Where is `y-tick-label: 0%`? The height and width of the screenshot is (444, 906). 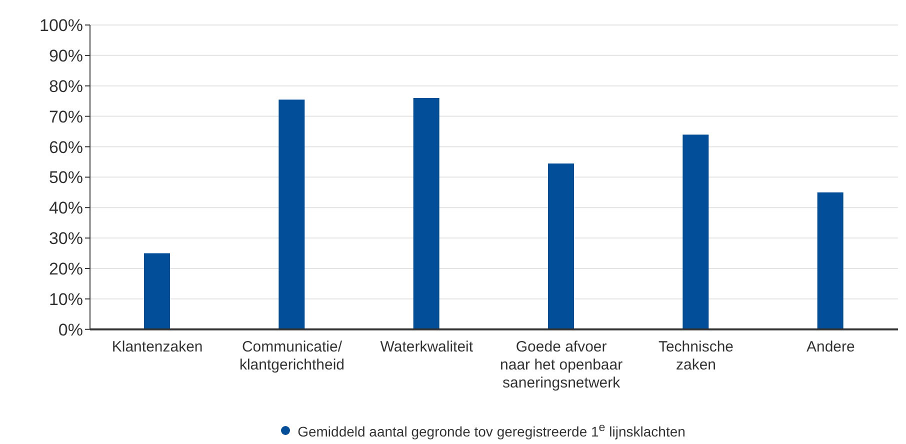 y-tick-label: 0% is located at coordinates (70, 330).